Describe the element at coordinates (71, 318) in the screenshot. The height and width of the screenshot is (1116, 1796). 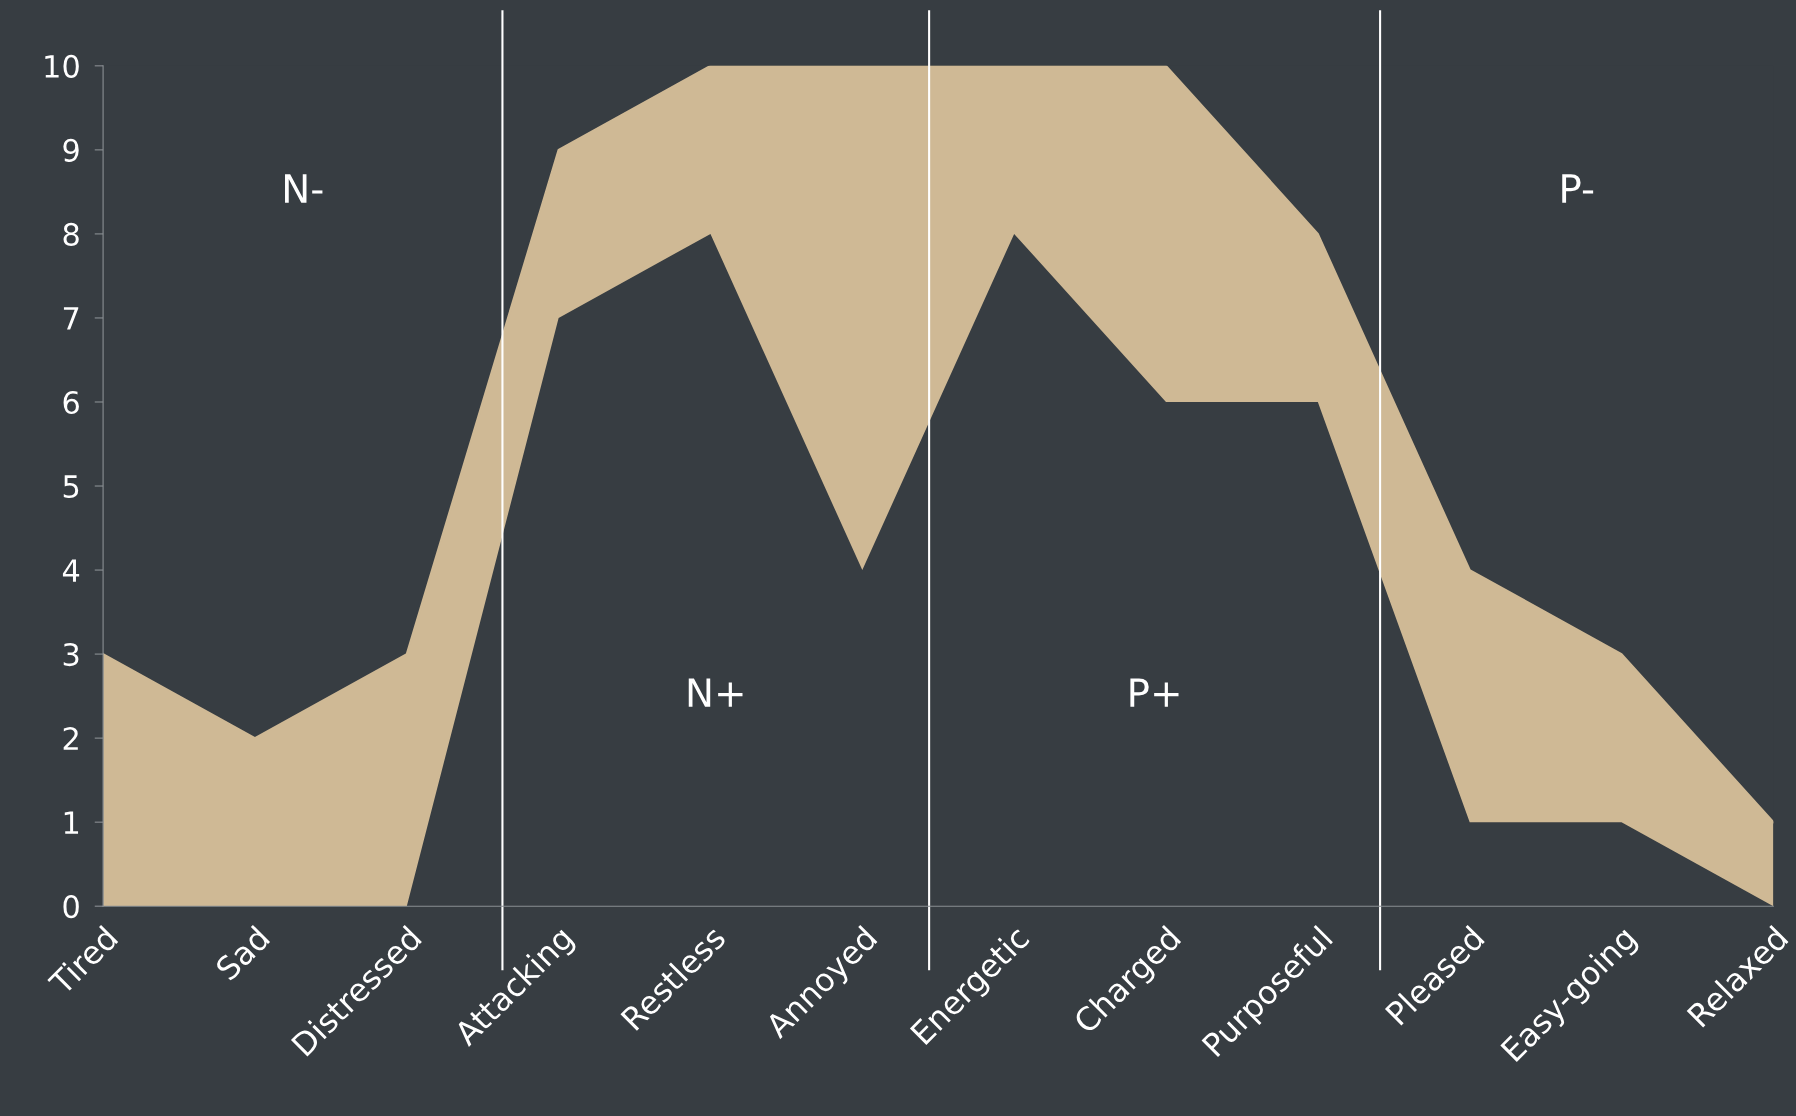
I see `y-tick-label: 7` at that location.